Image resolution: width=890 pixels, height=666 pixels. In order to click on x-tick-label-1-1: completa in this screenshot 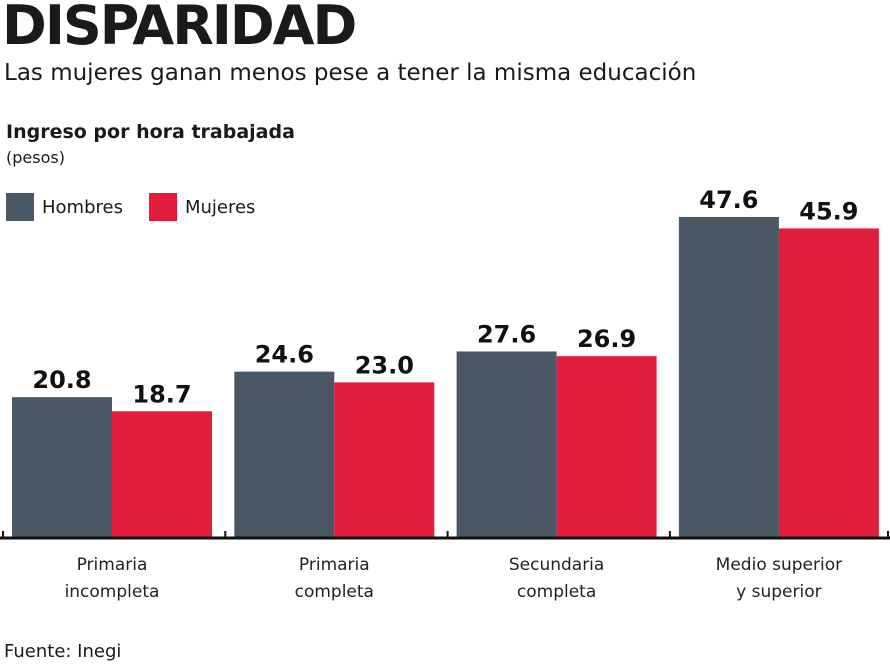, I will do `click(334, 592)`.